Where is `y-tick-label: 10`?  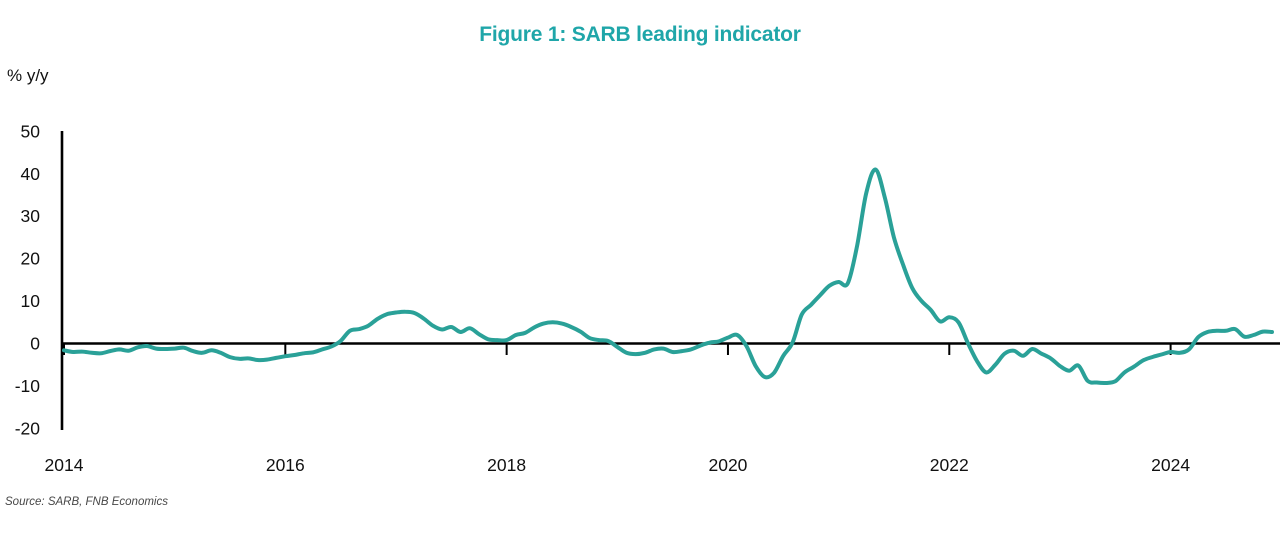 y-tick-label: 10 is located at coordinates (31, 301).